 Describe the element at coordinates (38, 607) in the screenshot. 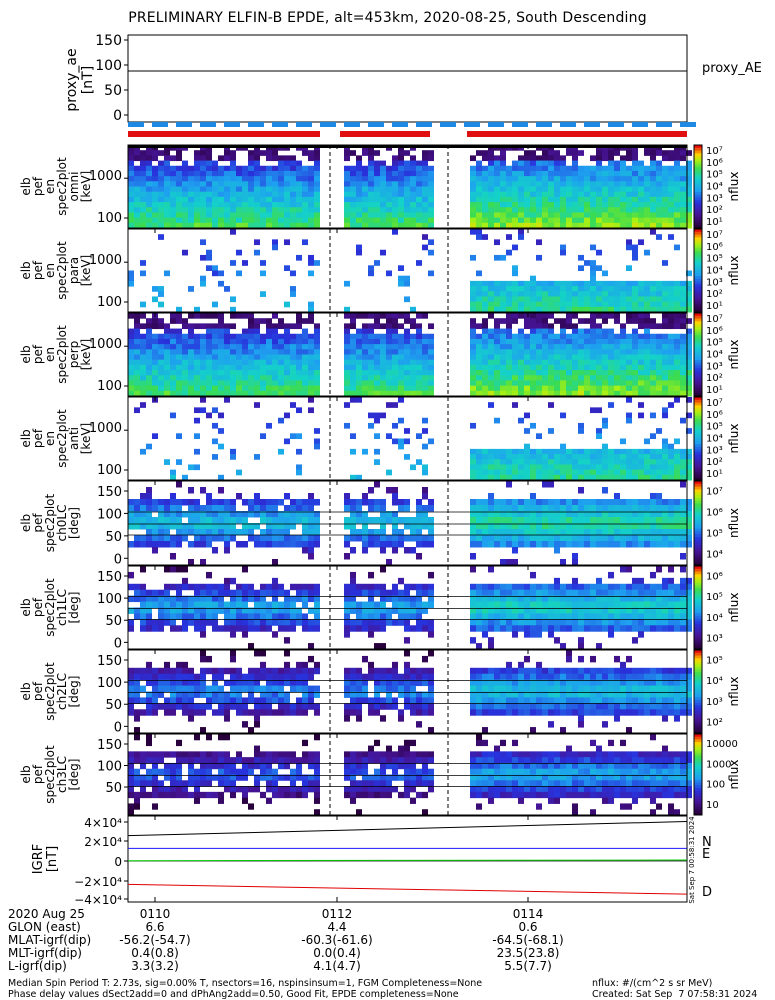

I see `pa-ylabel: pef` at that location.